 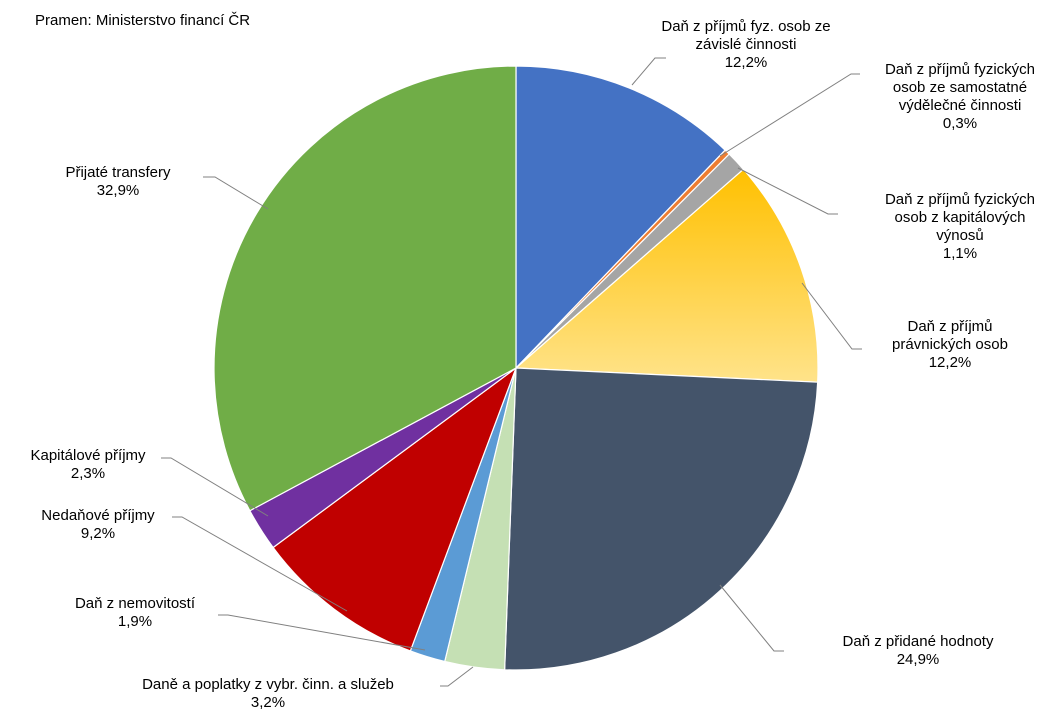 What do you see at coordinates (118, 172) in the screenshot?
I see `slice-name-label: Přijaté transfery` at bounding box center [118, 172].